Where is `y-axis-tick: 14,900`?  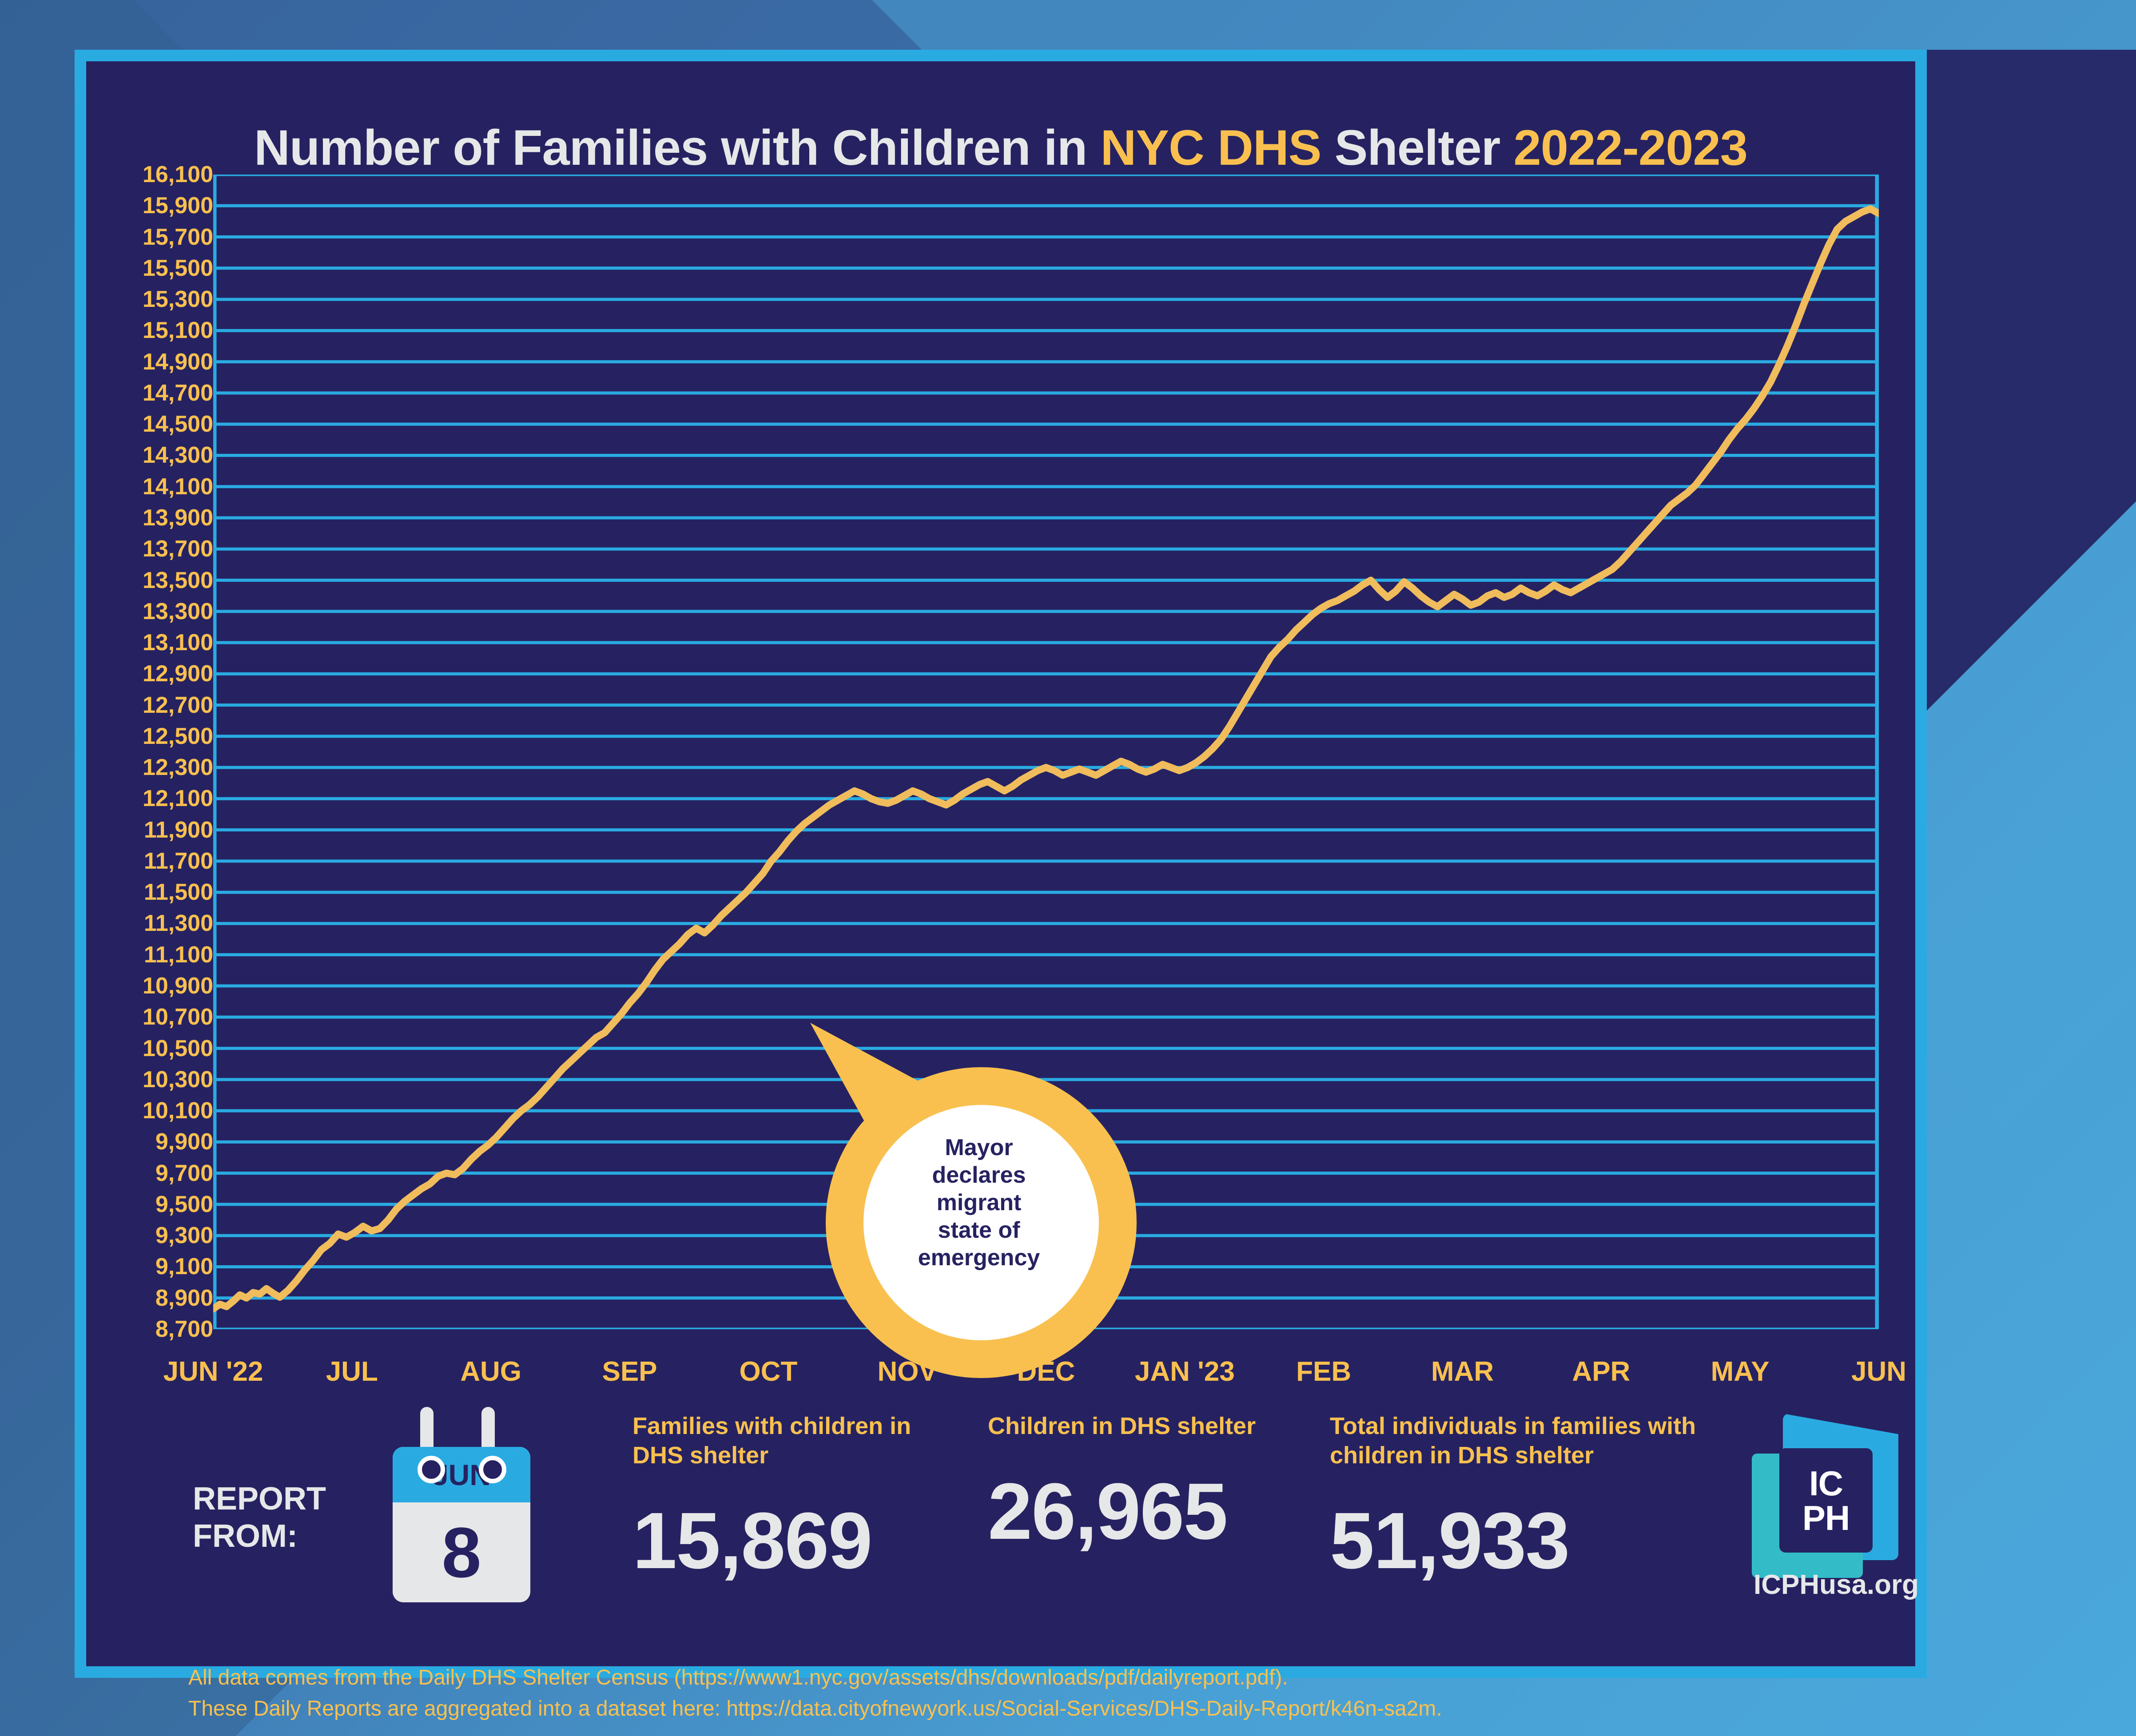 y-axis-tick: 14,900 is located at coordinates (177, 362).